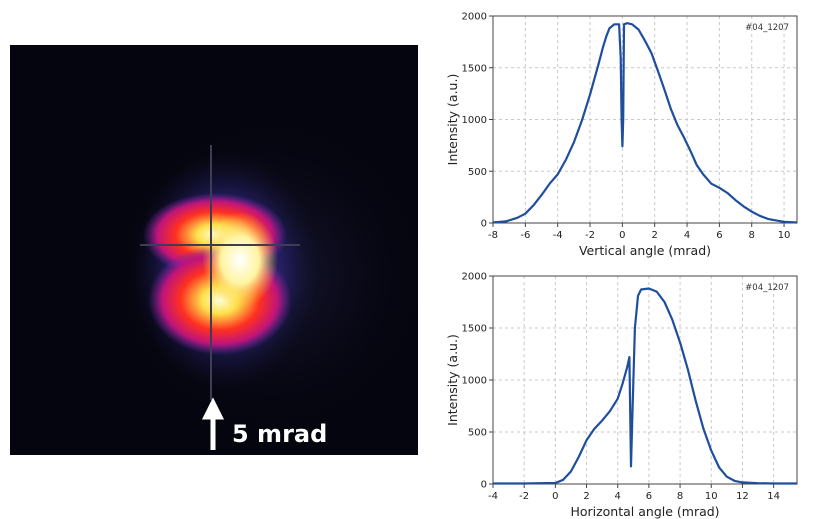 This screenshot has height=519, width=814. I want to click on beam-hotspot, so click(240, 260).